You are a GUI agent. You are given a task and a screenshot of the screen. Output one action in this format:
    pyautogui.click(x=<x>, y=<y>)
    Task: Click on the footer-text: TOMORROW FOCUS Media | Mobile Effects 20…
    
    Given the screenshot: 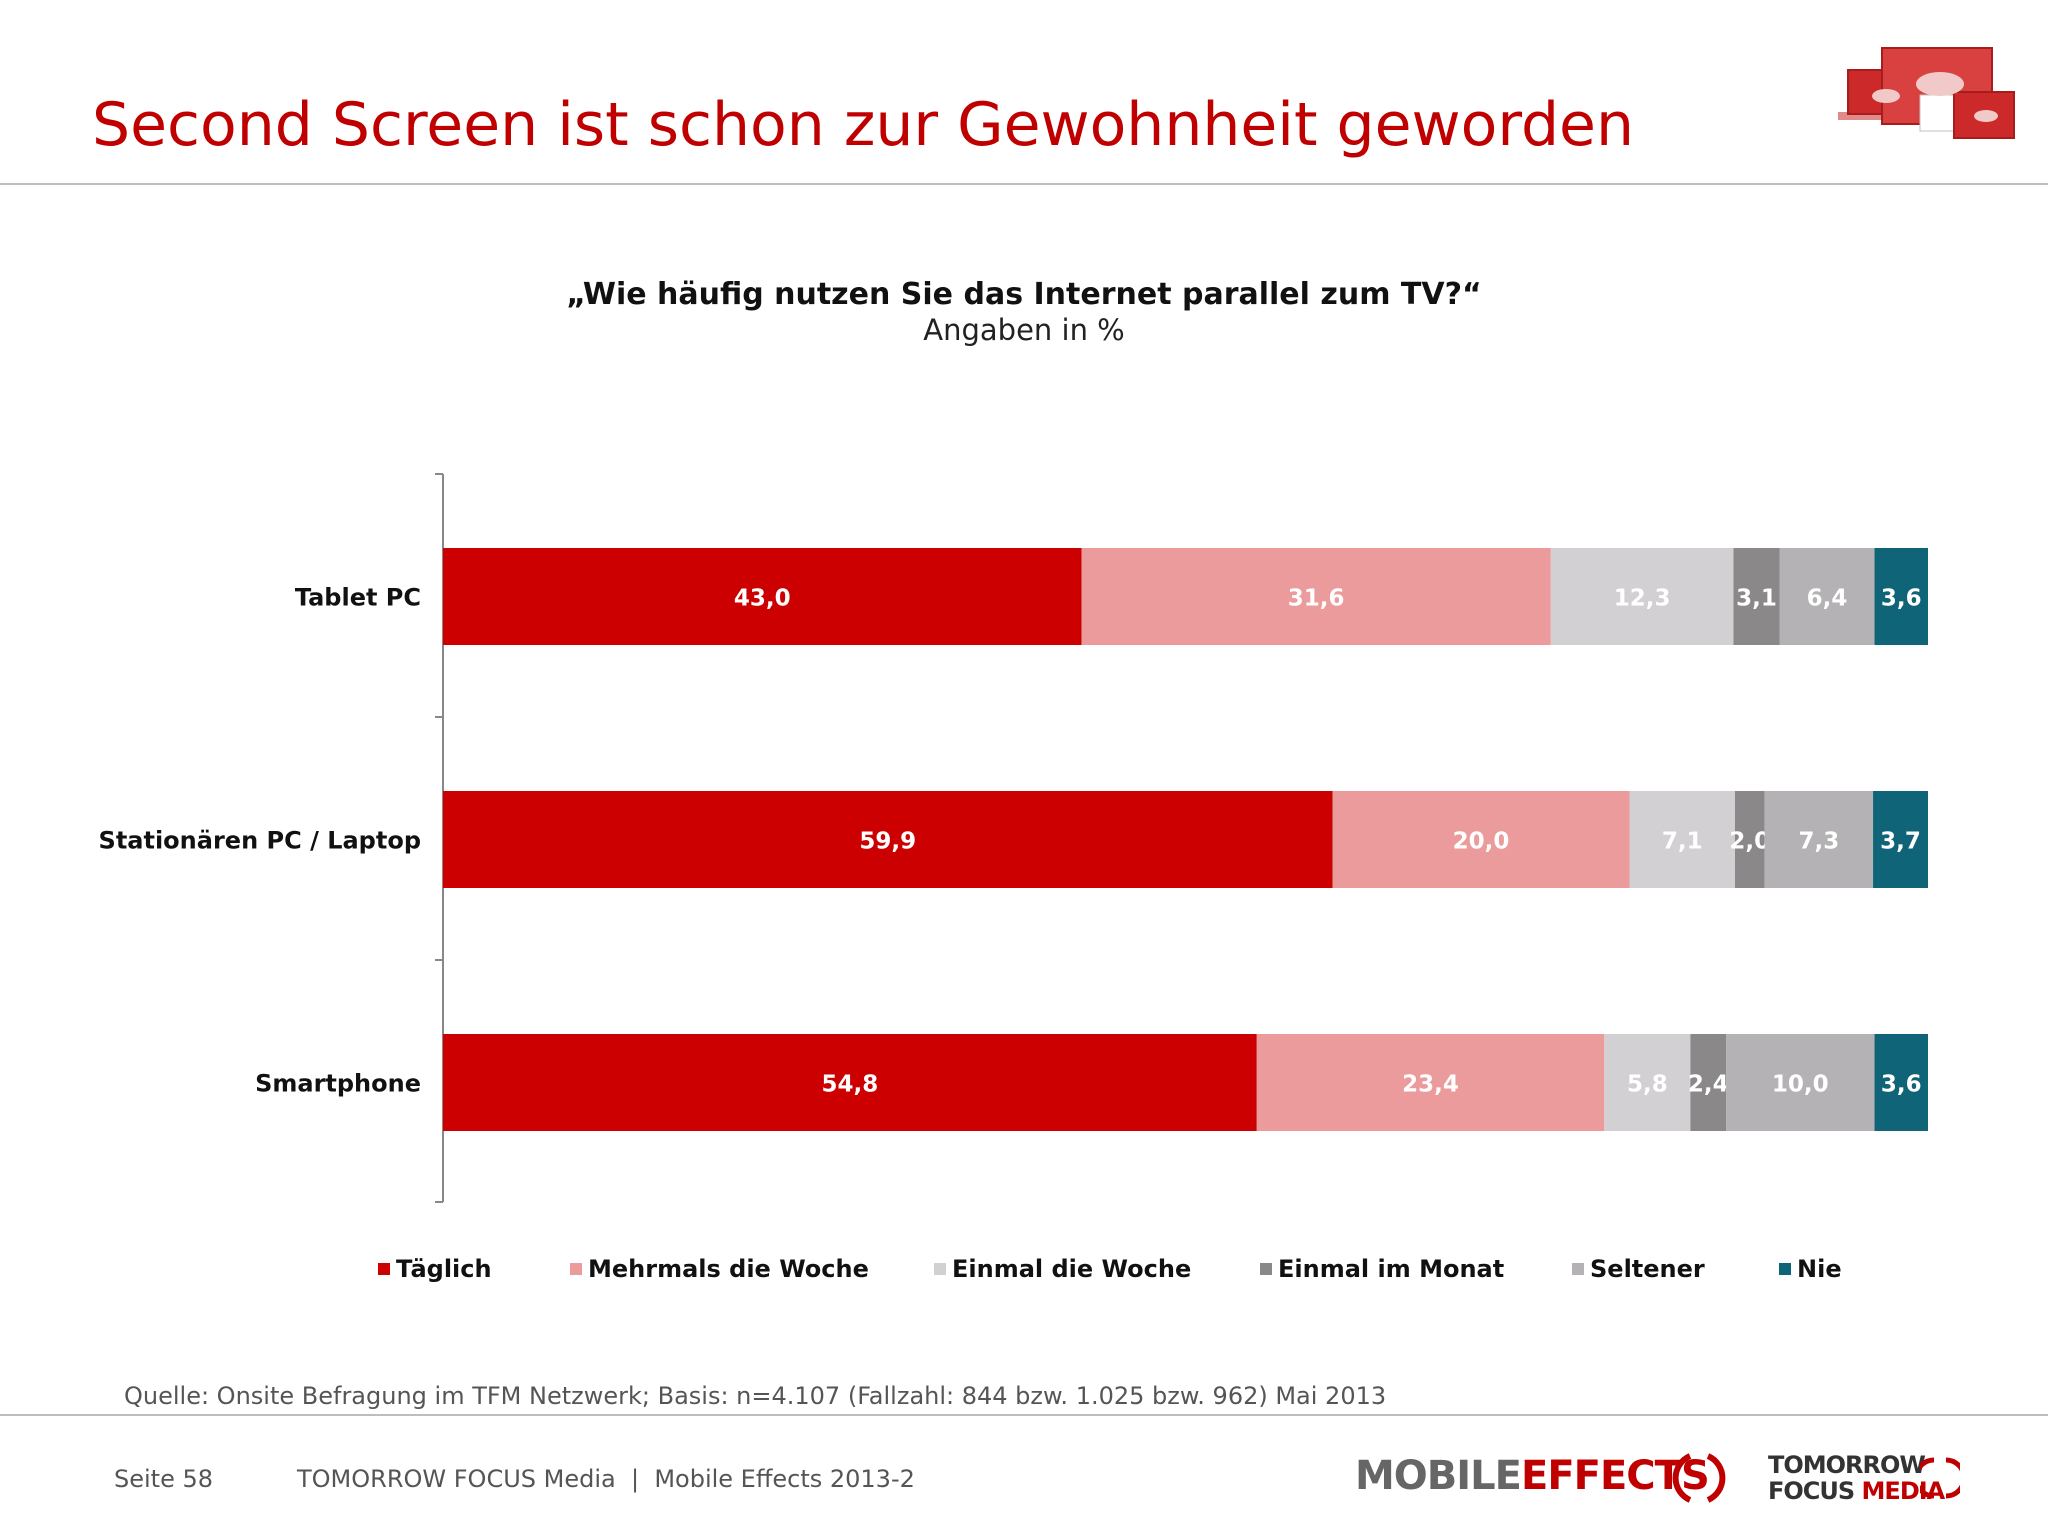 What is the action you would take?
    pyautogui.click(x=606, y=1479)
    